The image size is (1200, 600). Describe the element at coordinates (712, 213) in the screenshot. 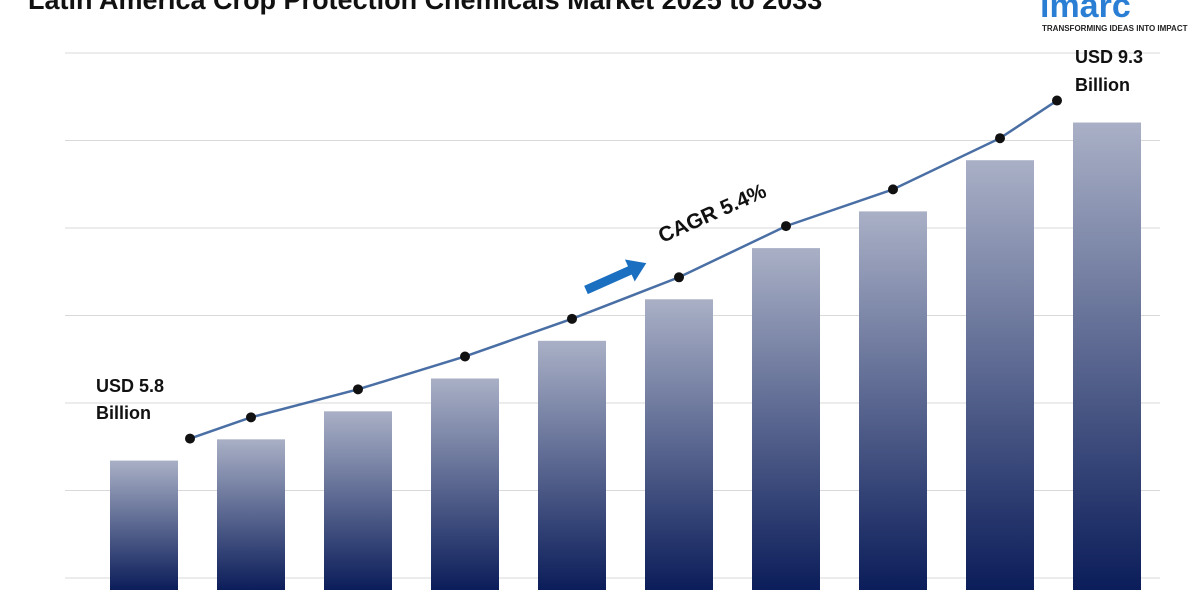

I see `cagr-label: CAGR 5.4%` at that location.